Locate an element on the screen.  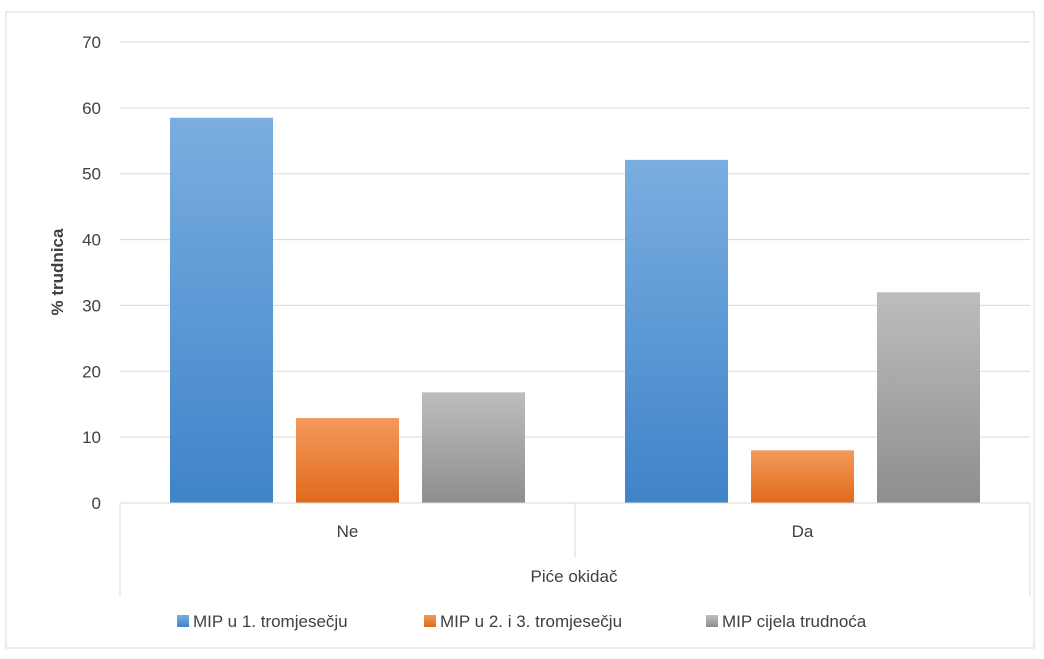
y-tick-label: 10 is located at coordinates (91, 437).